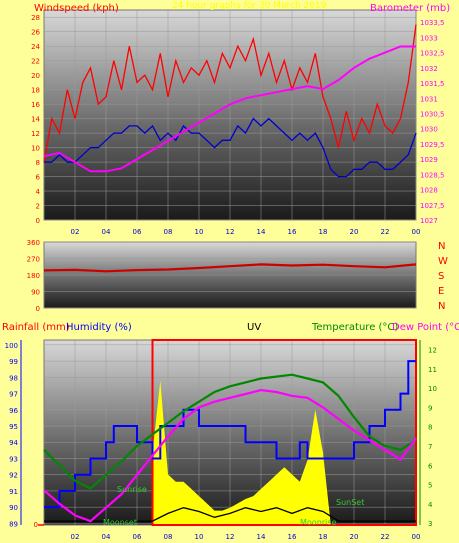 This screenshot has height=543, width=459. Describe the element at coordinates (36, 327) in the screenshot. I see `rainfall-axis-title: Rainfall (mm)` at that location.